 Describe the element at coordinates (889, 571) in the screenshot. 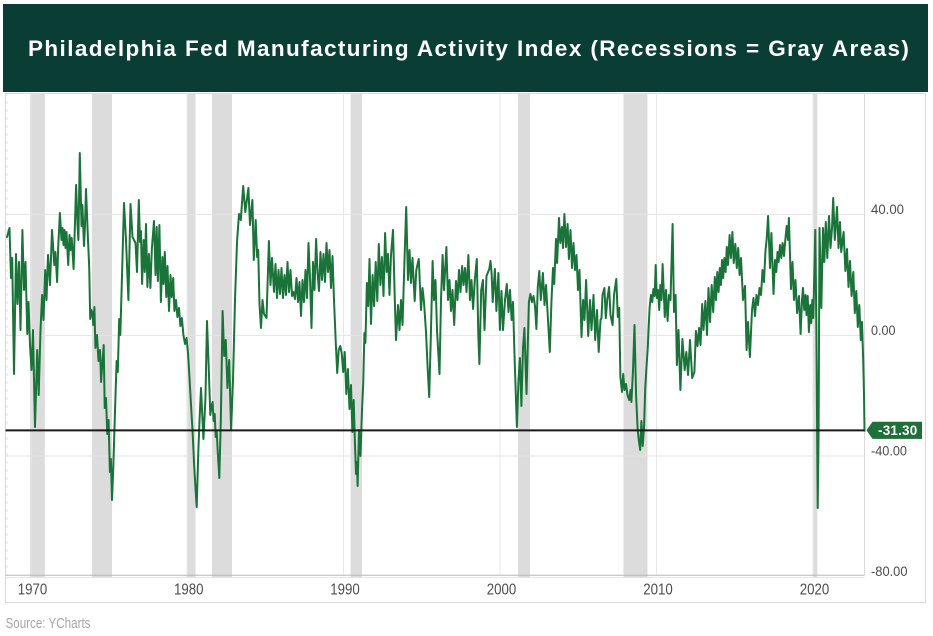

I see `svg-text: -80.00` at that location.